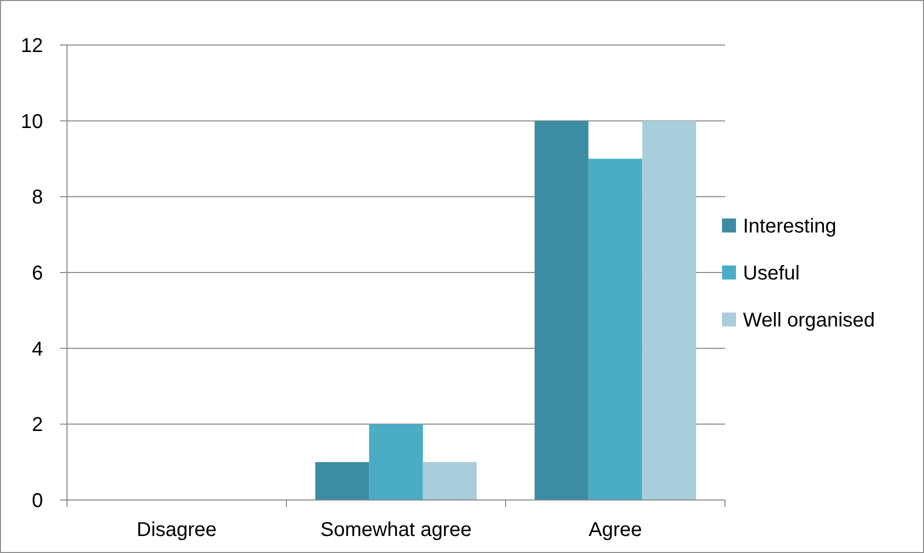 The width and height of the screenshot is (924, 553). What do you see at coordinates (396, 530) in the screenshot?
I see `x-tick-label: Somewhat agree` at bounding box center [396, 530].